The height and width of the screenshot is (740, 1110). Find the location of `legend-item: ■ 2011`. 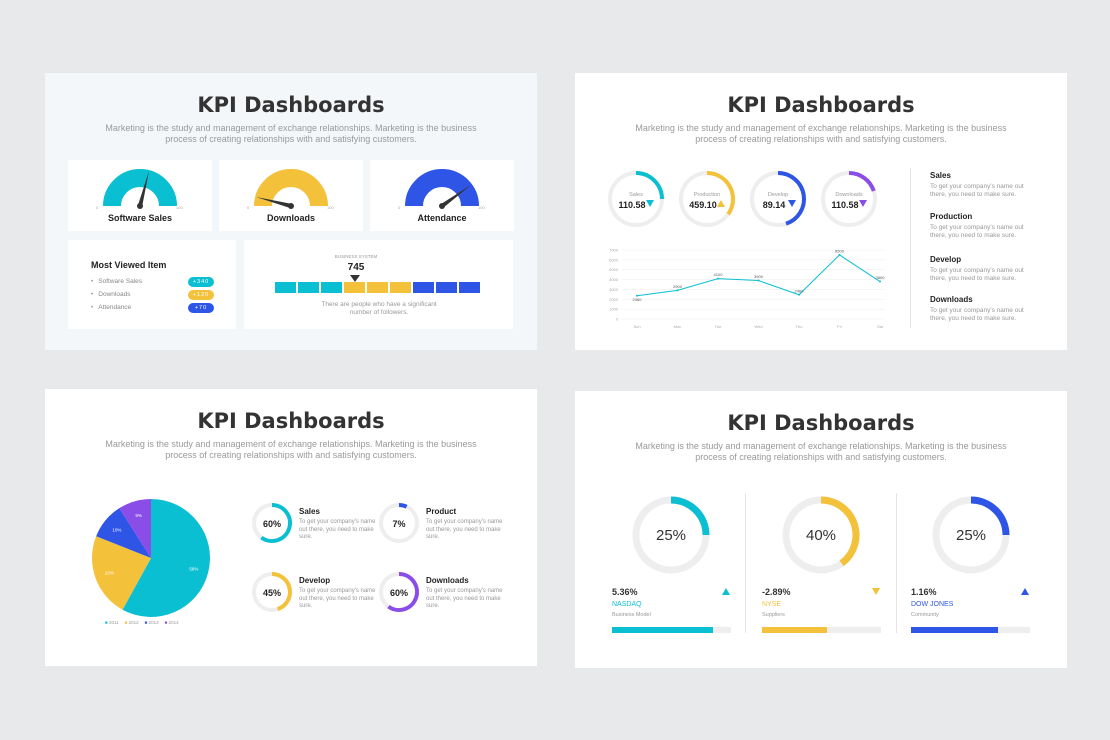

legend-item: ■ 2011 is located at coordinates (112, 622).